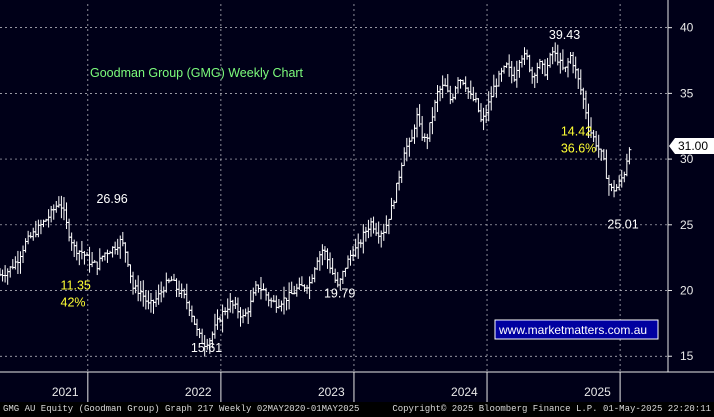 The image size is (714, 417). What do you see at coordinates (687, 225) in the screenshot?
I see `y-tick-label: 25` at bounding box center [687, 225].